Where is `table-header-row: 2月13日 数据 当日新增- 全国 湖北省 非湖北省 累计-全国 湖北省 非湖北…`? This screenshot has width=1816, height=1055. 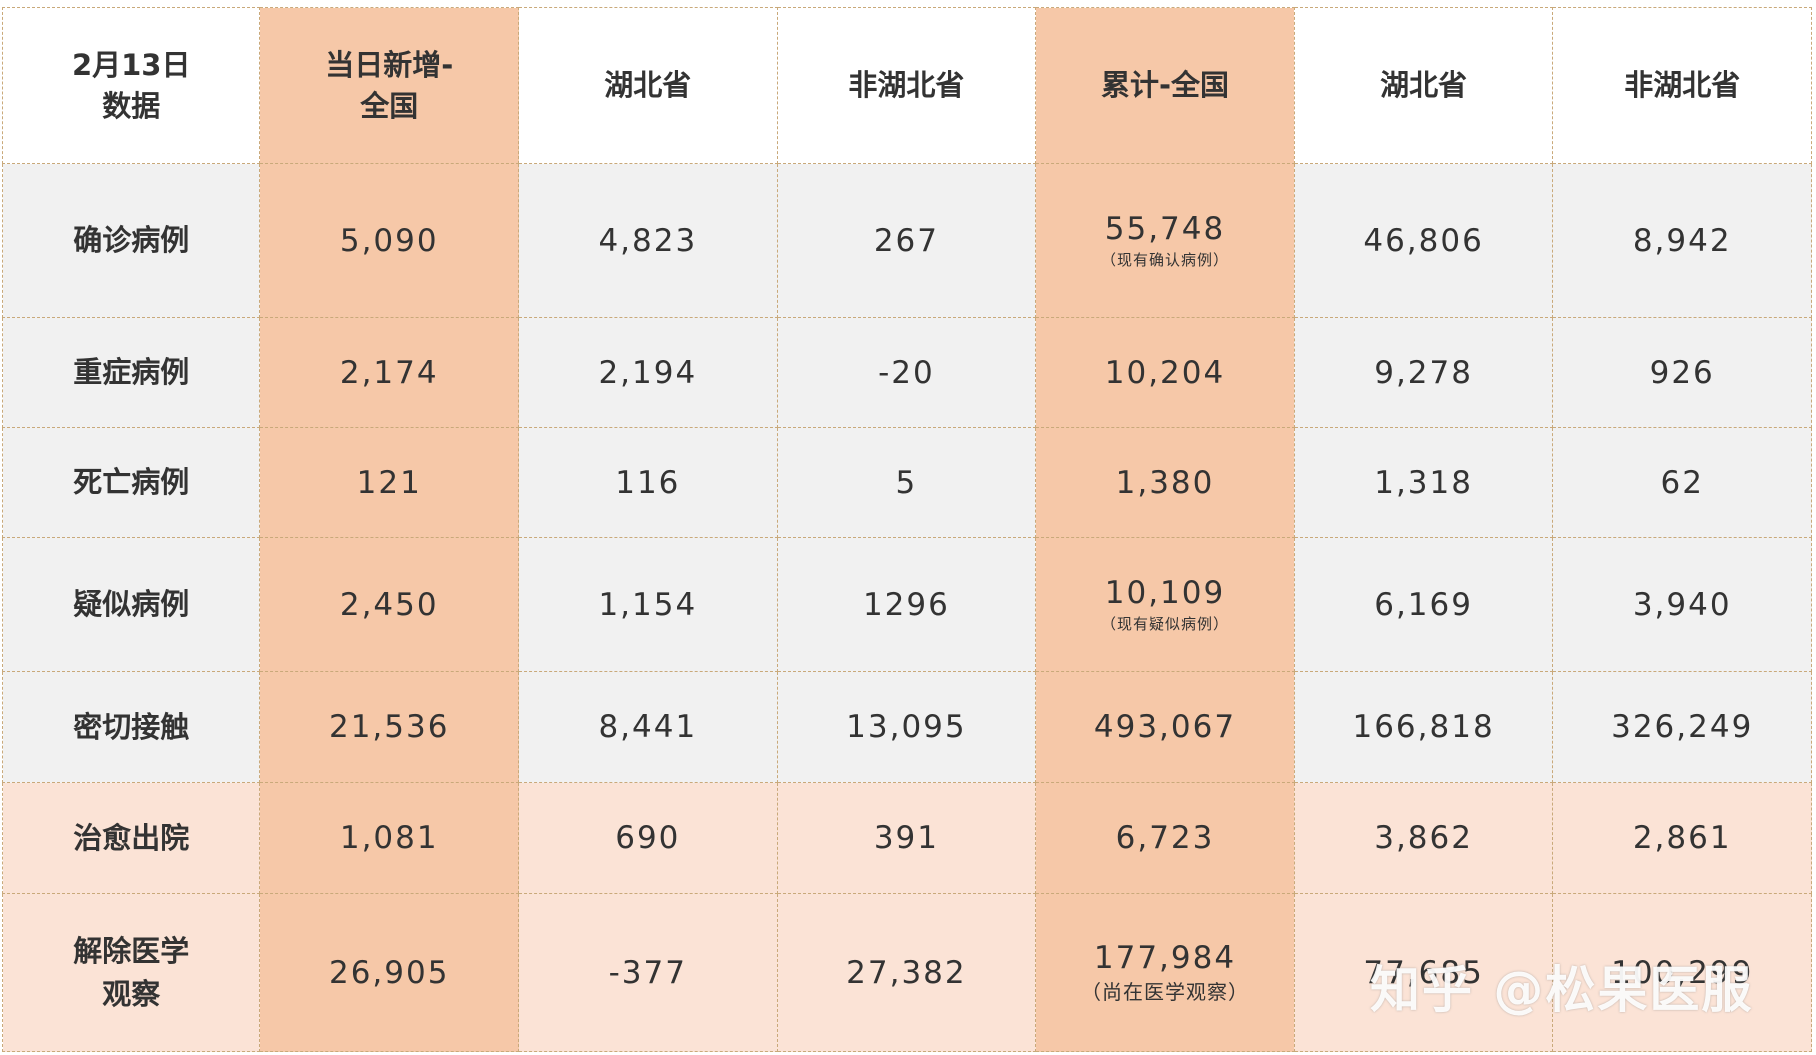 table-header-row: 2月13日 数据 当日新增- 全国 湖北省 非湖北省 累计-全国 湖北省 非湖北… is located at coordinates (906, 85).